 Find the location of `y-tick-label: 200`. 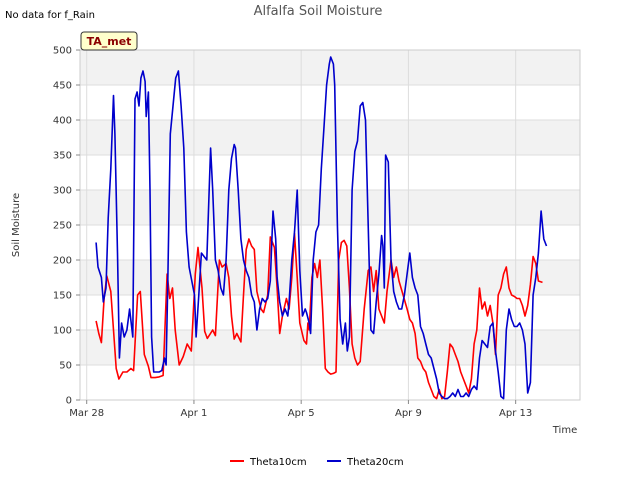

y-tick-label: 200 is located at coordinates (62, 261).